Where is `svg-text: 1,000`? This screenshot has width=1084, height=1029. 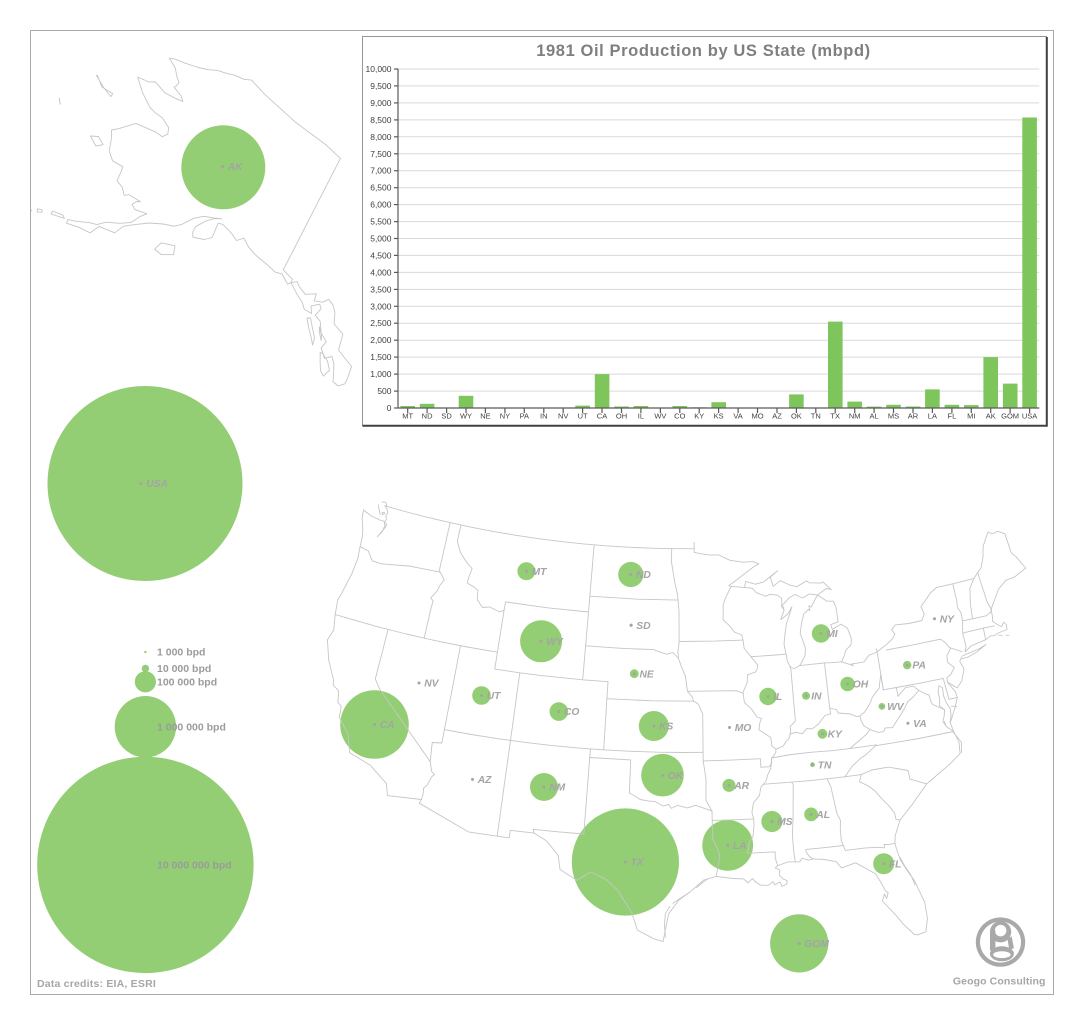 svg-text: 1,000 is located at coordinates (381, 374).